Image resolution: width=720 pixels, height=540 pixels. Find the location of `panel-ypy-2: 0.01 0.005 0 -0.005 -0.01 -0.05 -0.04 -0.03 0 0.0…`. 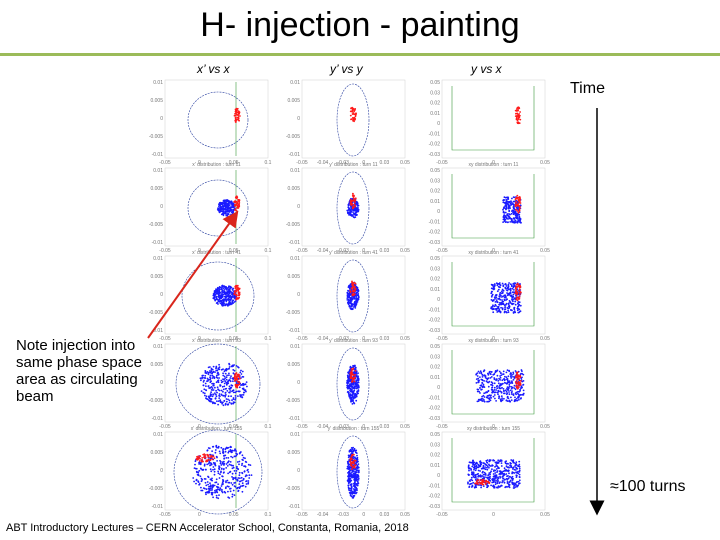

panel-ypy-2: 0.01 0.005 0 -0.005 -0.01 -0.05 -0.04 -0.03 0 0.0… is located at coordinates (348, 208).